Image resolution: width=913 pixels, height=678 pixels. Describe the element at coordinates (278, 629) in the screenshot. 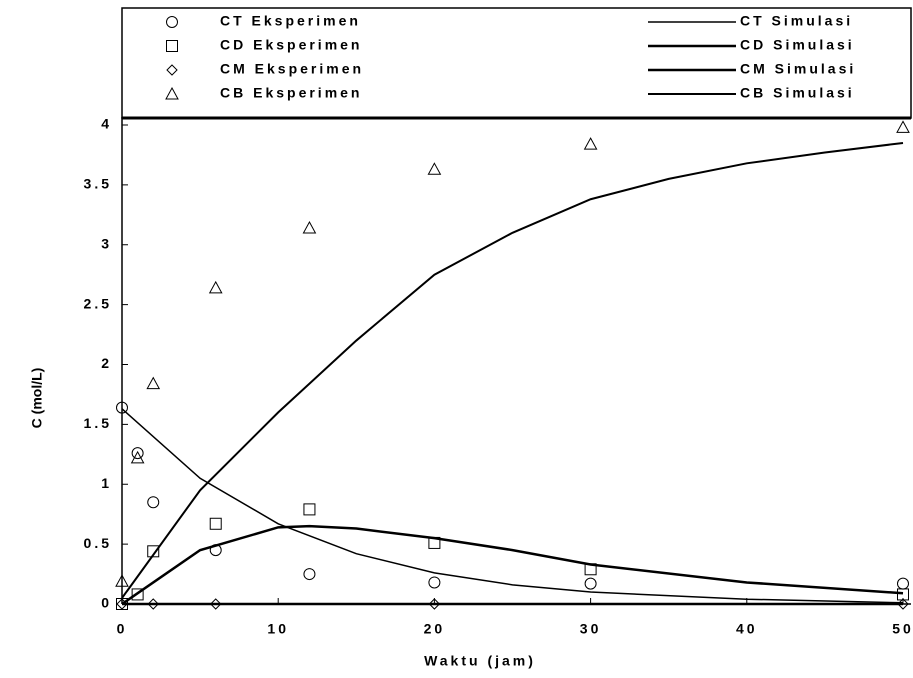

I see `x-tick-label: 10` at that location.